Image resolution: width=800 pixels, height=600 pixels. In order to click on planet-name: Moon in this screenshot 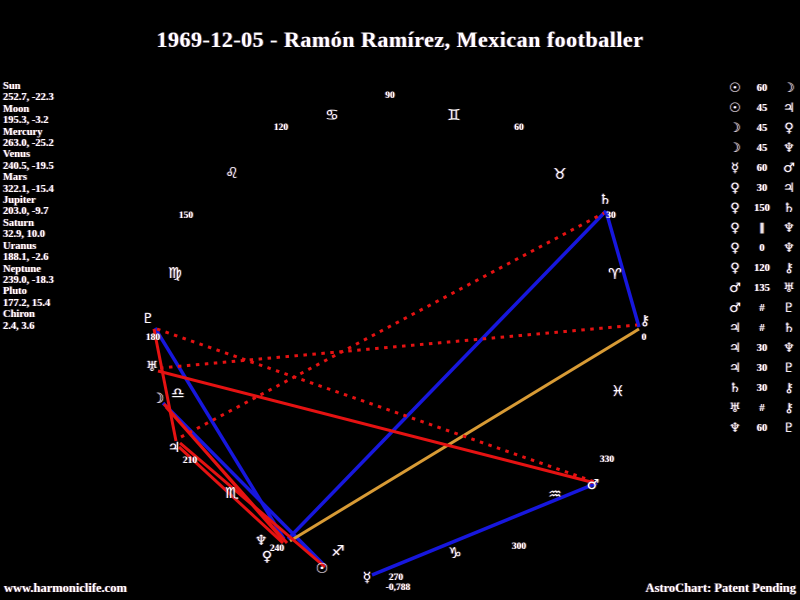, I will do `click(16, 109)`.